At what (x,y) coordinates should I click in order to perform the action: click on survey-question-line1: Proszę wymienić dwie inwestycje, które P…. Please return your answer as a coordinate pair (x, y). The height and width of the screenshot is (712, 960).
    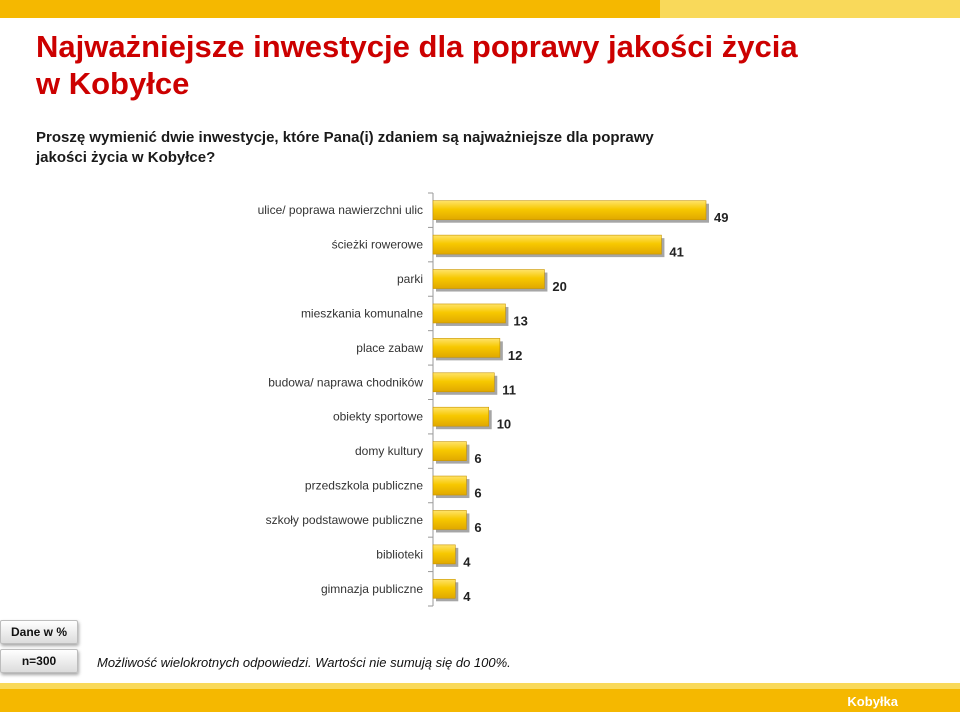
    Looking at the image, I should click on (345, 137).